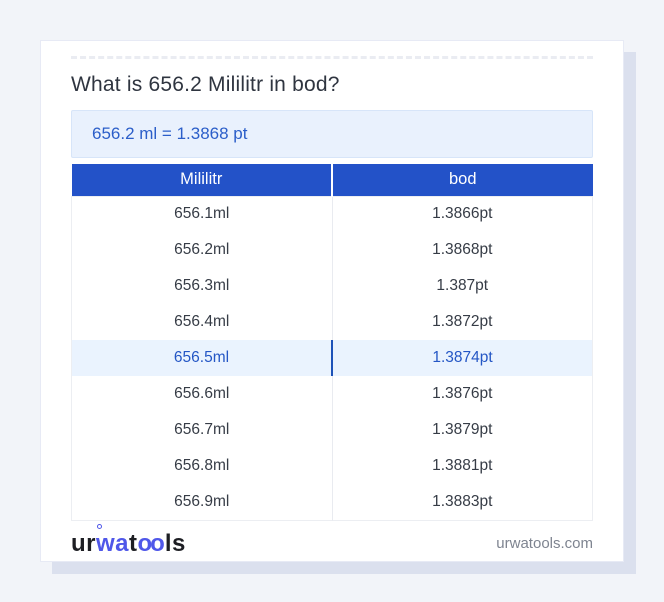 Image resolution: width=664 pixels, height=602 pixels. What do you see at coordinates (201, 357) in the screenshot?
I see `cell-mililitr: 656.5ml` at bounding box center [201, 357].